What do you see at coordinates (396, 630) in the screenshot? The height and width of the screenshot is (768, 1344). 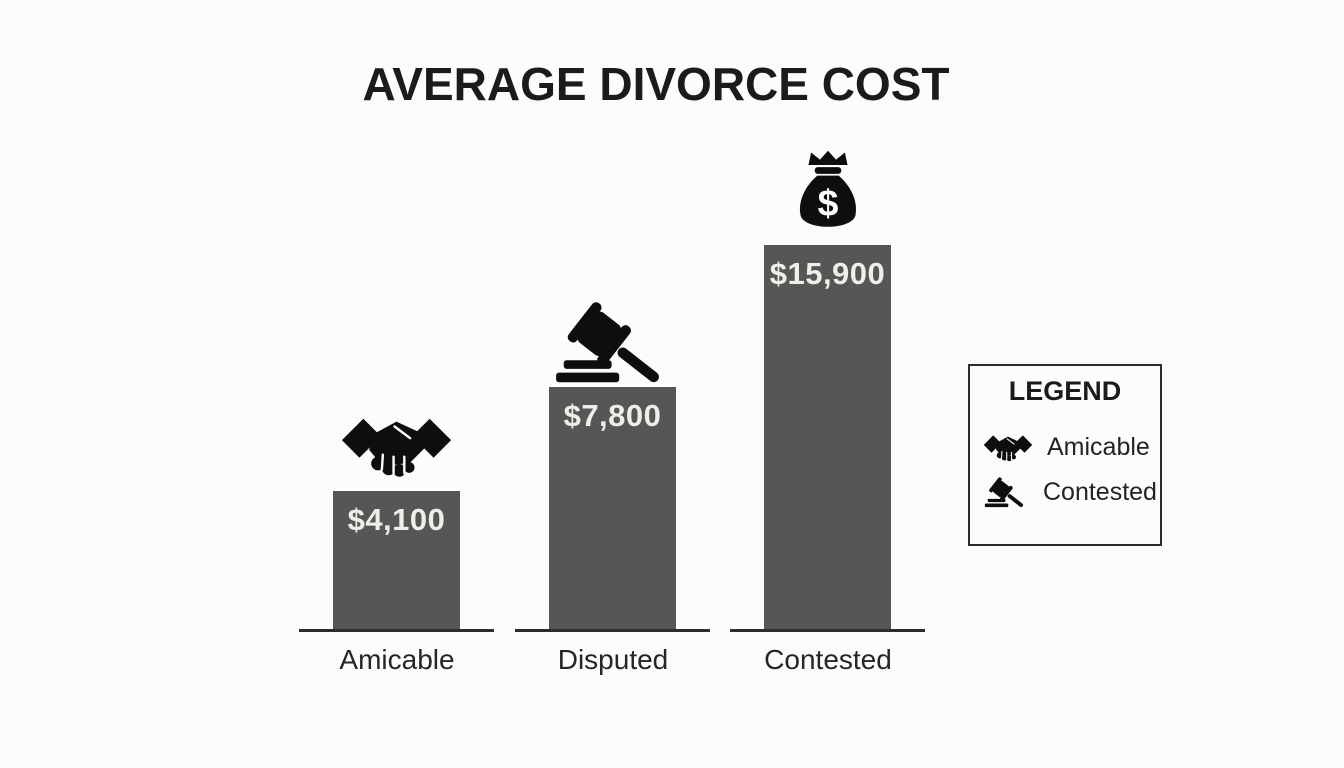 I see `baseline-amicable` at bounding box center [396, 630].